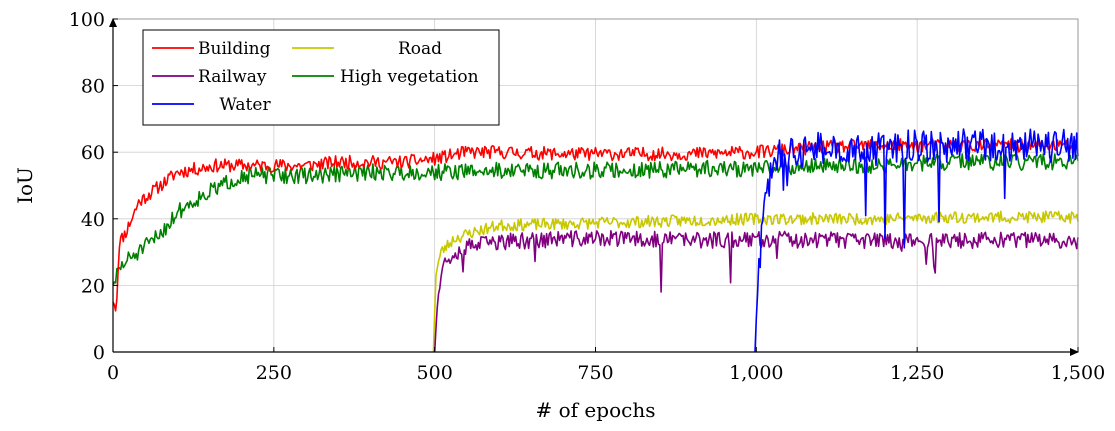  I want to click on legend: Building Road Railway High vegetation Water, so click(321, 77).